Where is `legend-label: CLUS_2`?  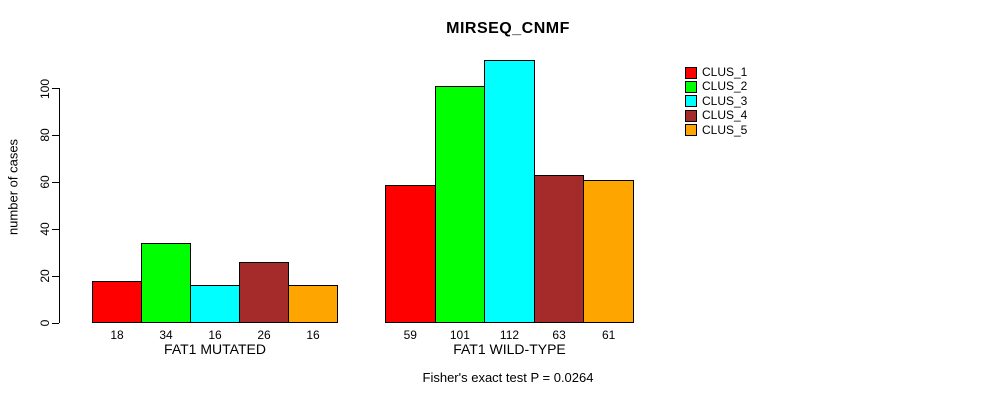 legend-label: CLUS_2 is located at coordinates (725, 86).